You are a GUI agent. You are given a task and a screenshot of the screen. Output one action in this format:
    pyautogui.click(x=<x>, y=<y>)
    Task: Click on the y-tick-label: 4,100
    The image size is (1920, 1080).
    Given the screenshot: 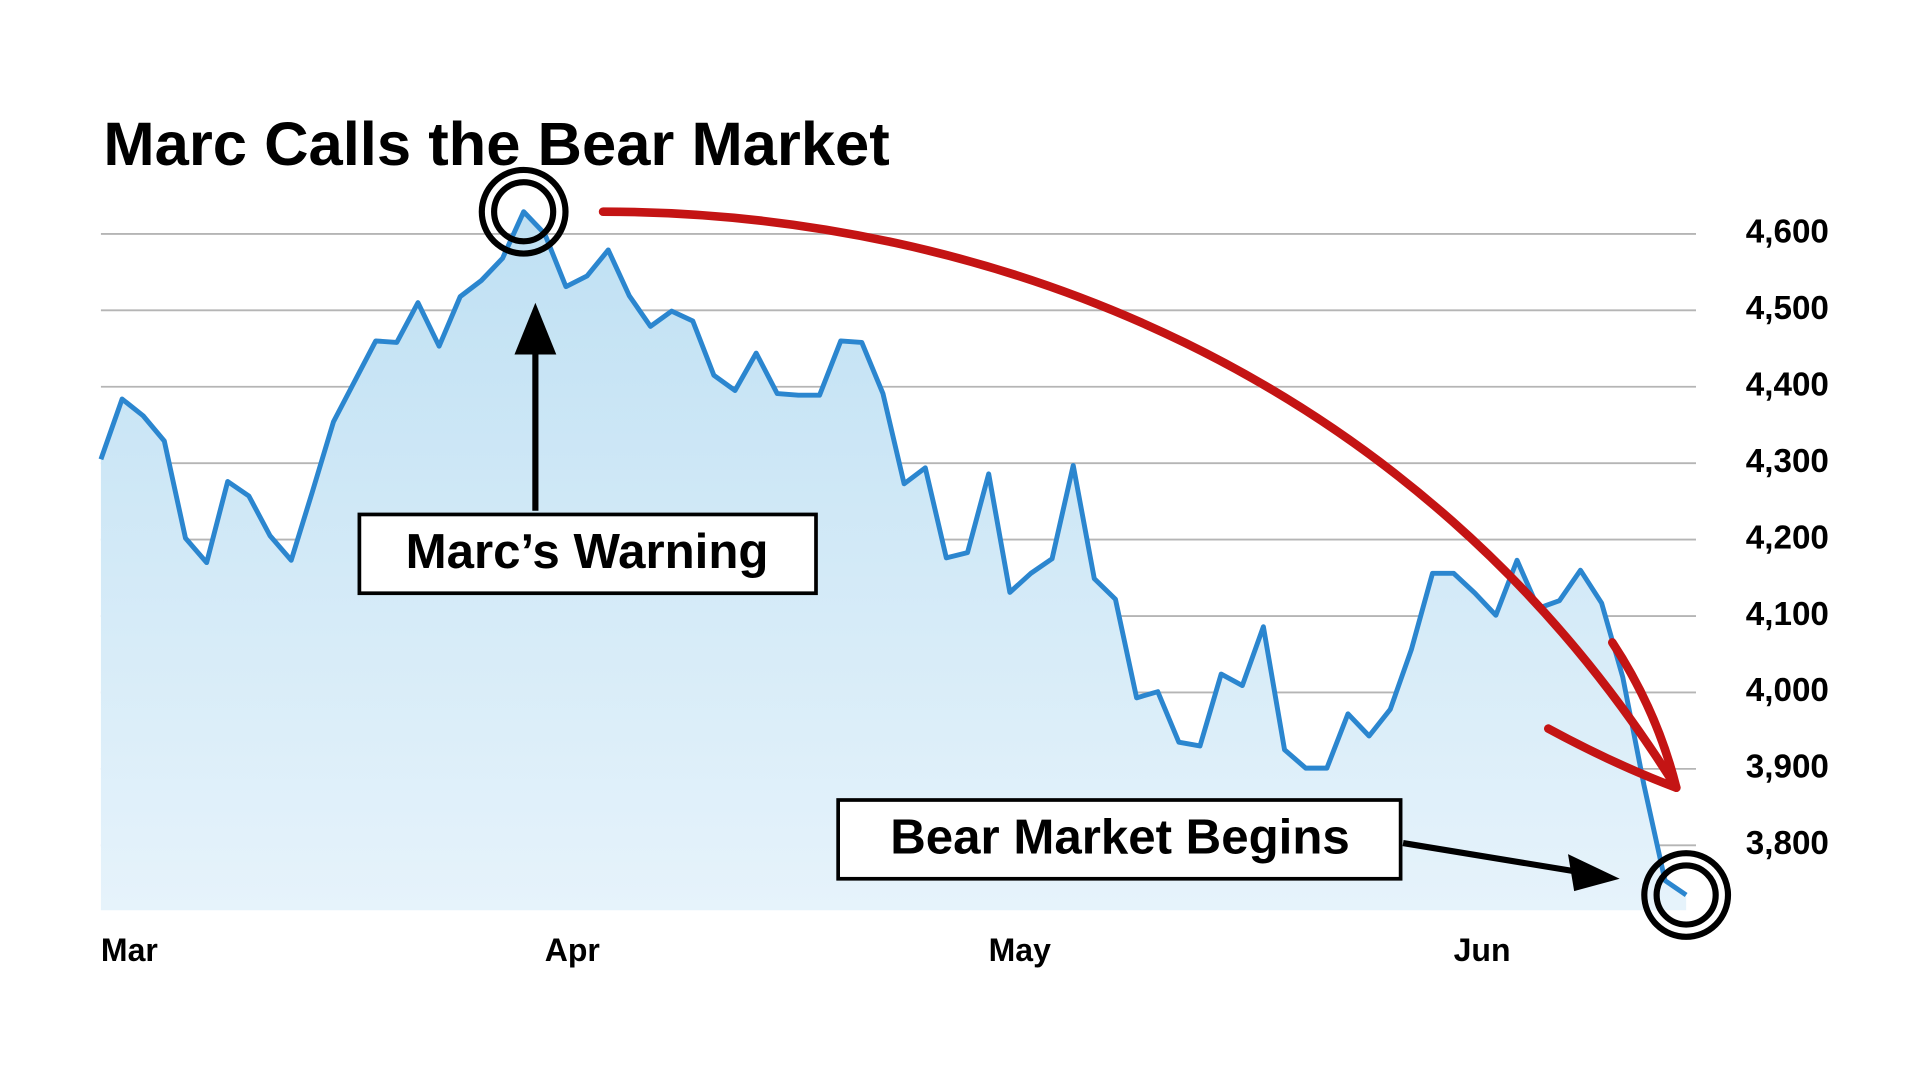 What is the action you would take?
    pyautogui.click(x=1787, y=614)
    